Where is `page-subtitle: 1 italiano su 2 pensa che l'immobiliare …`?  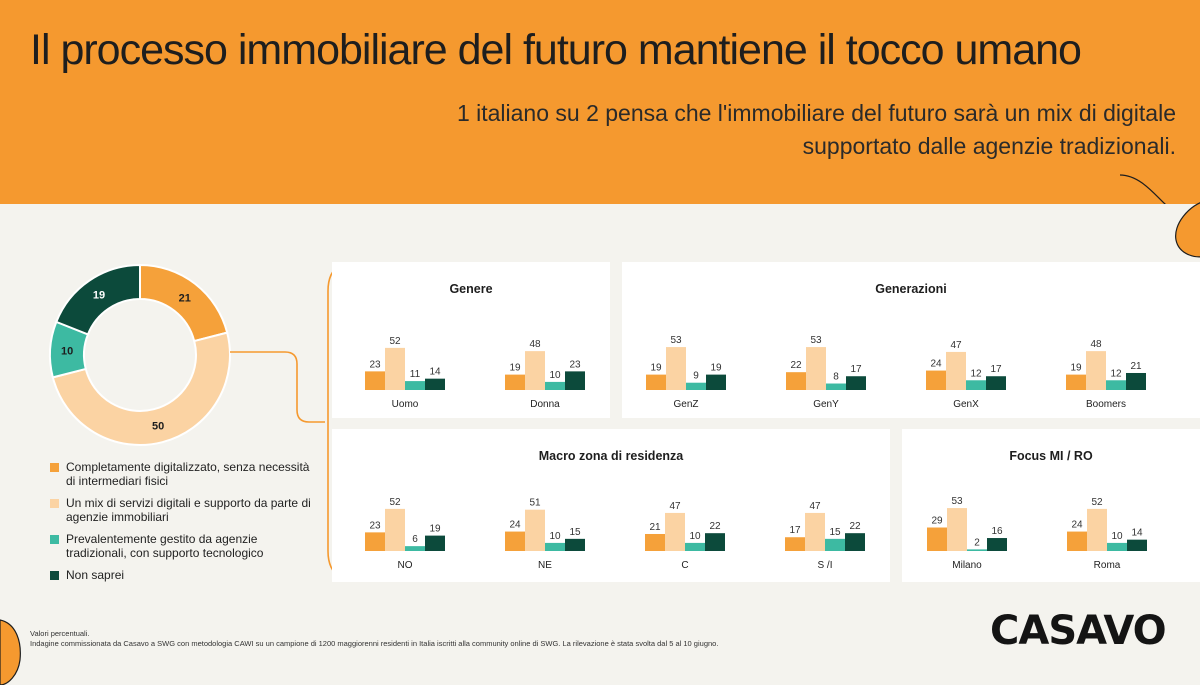
page-subtitle: 1 italiano su 2 pensa che l'immobiliare … is located at coordinates (816, 129).